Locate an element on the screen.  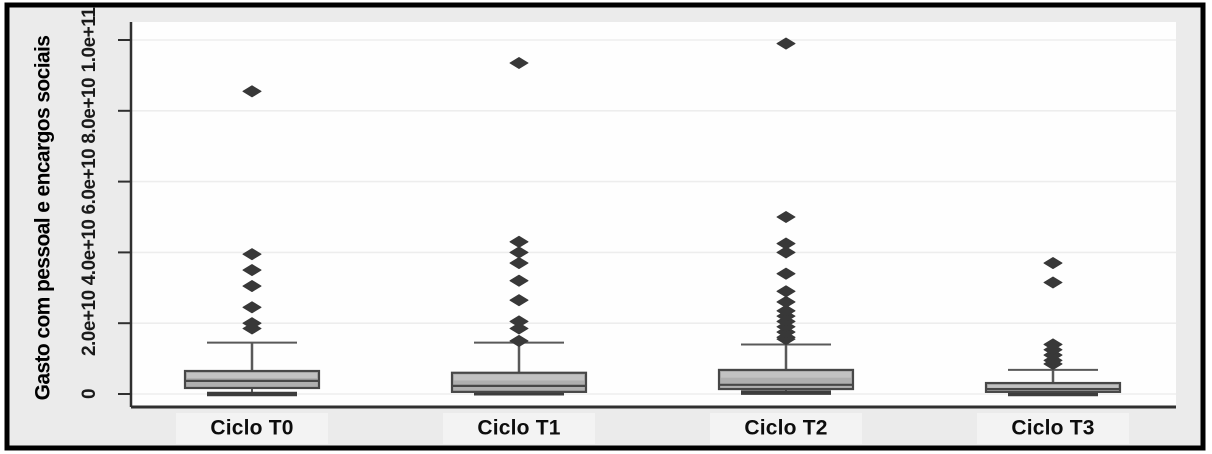
y-tick-label: 6.0e+10 is located at coordinates (89, 182).